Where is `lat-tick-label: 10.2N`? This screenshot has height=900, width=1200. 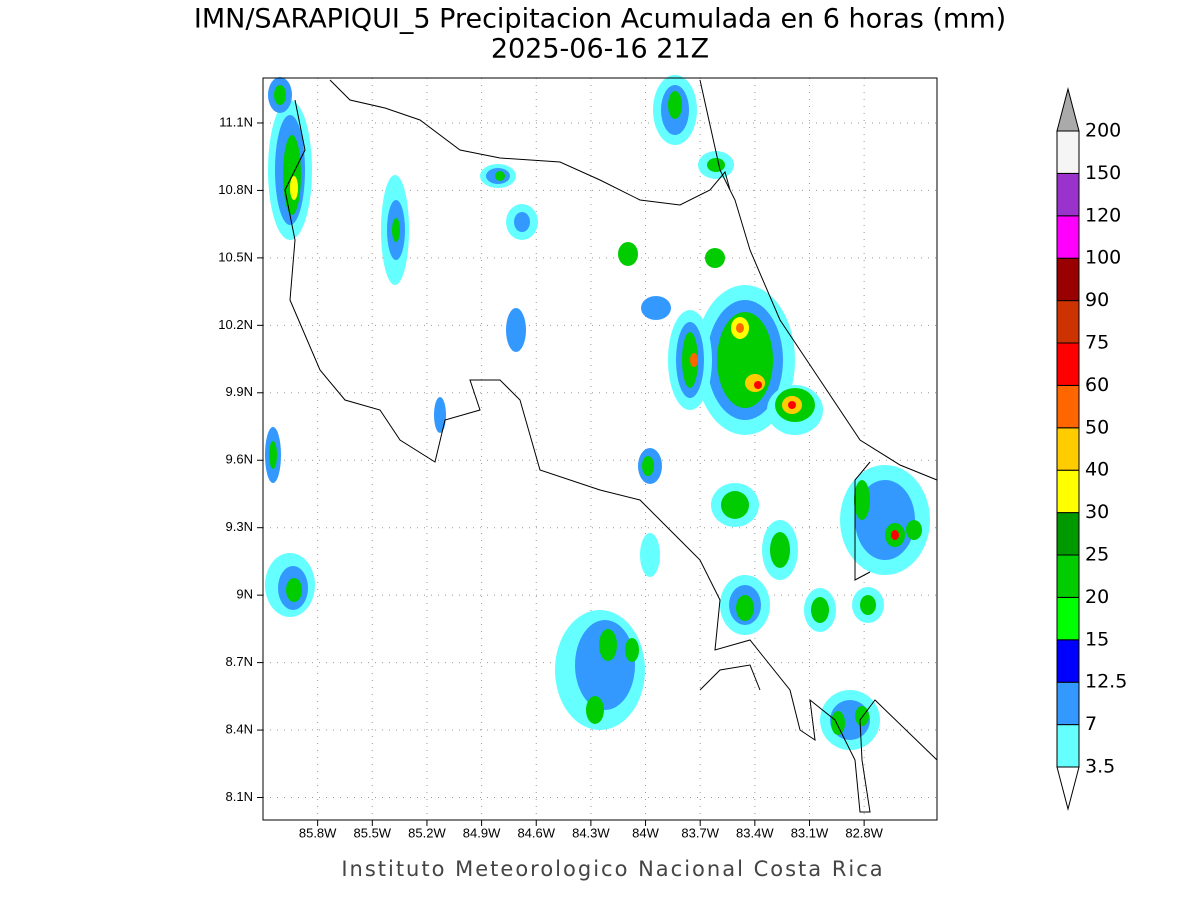 lat-tick-label: 10.2N is located at coordinates (235, 324).